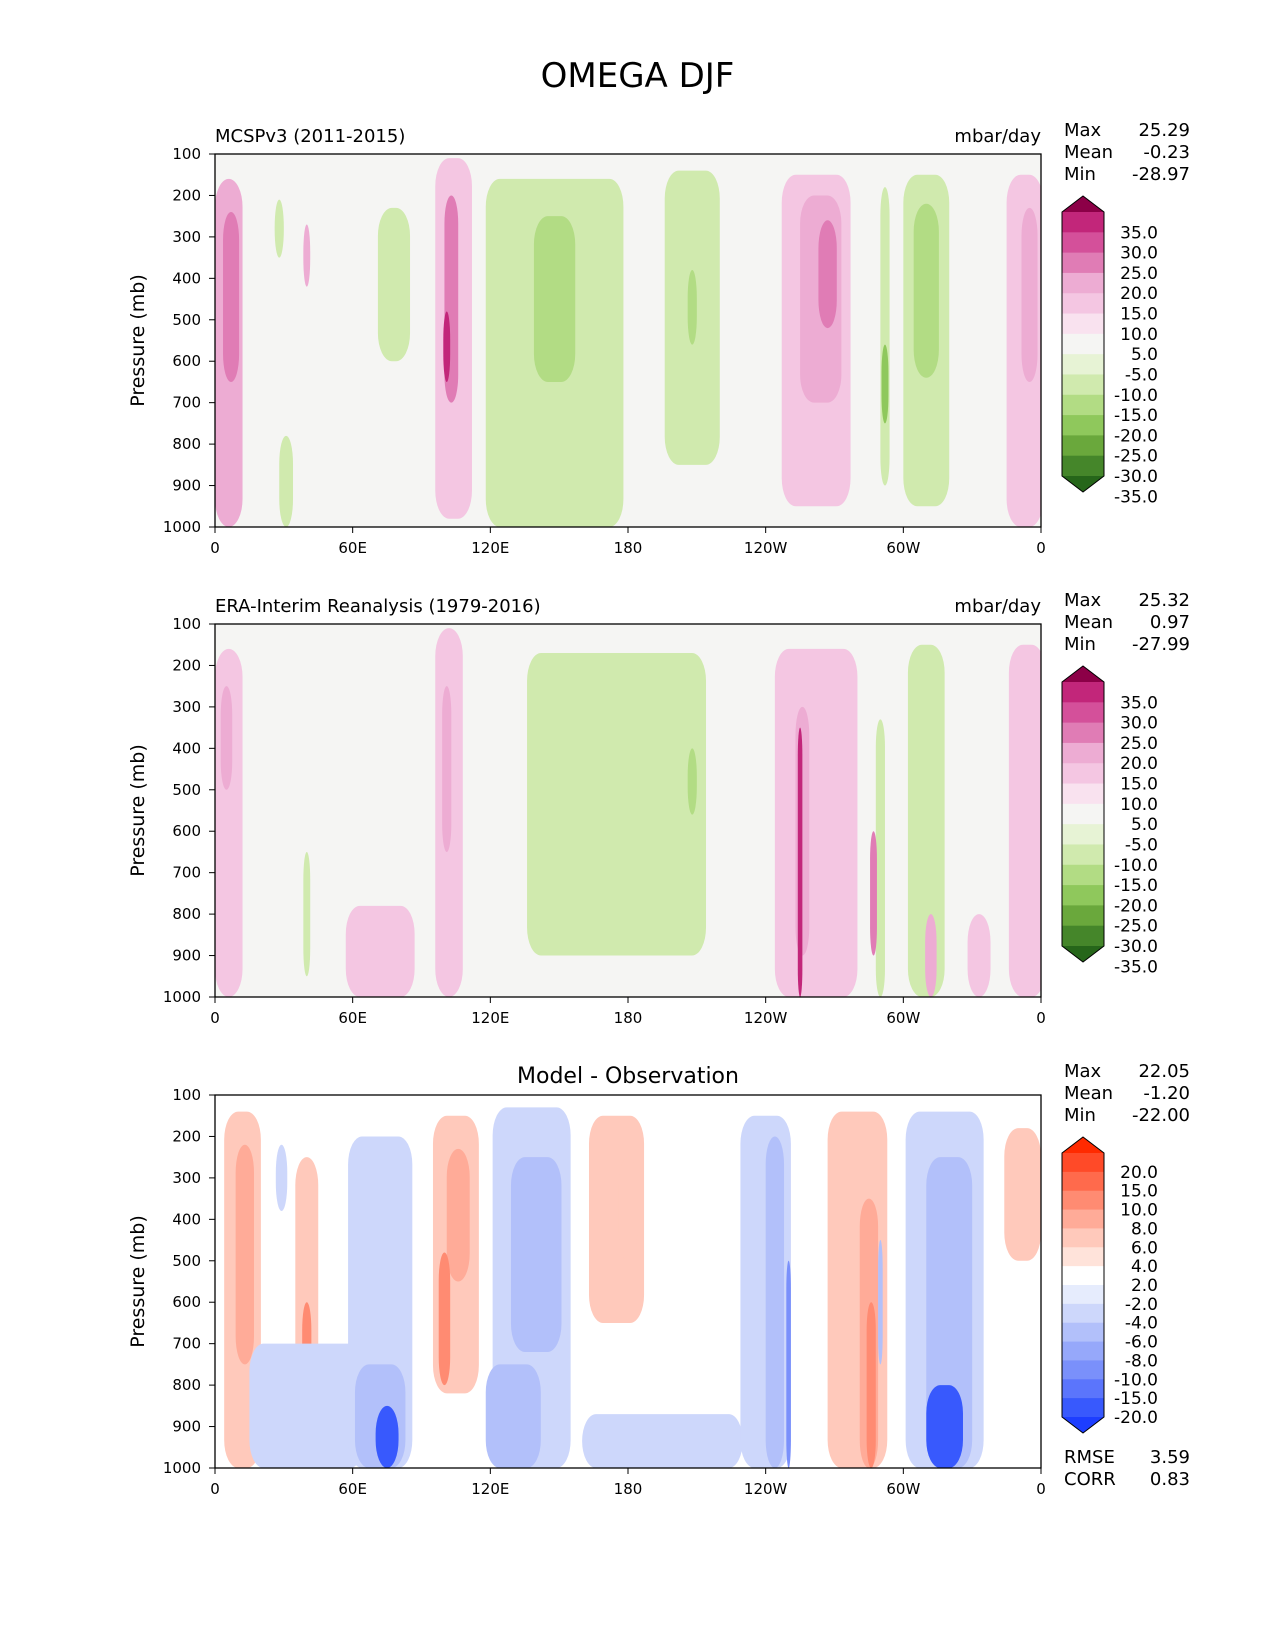  What do you see at coordinates (186, 956) in the screenshot?
I see `y-tick-label: 900` at bounding box center [186, 956].